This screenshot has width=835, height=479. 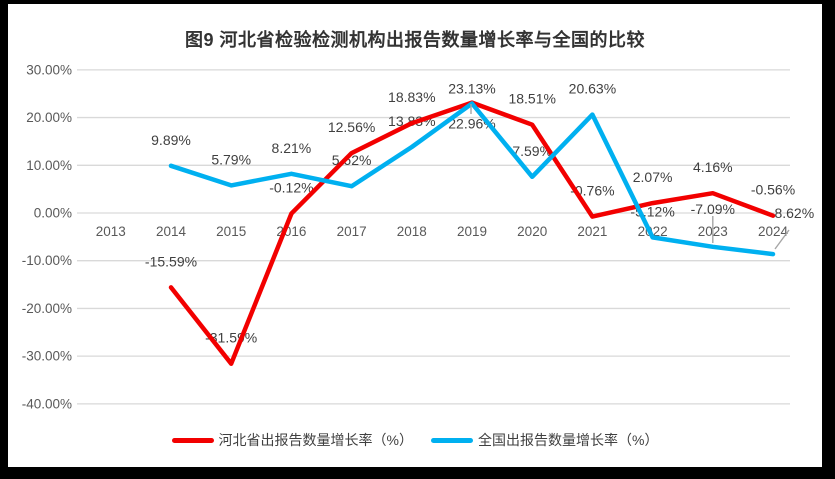 What do you see at coordinates (415, 440) in the screenshot?
I see `legend: 河北省出报告数量增长率（%） 全国出报告数量增长率（%）` at bounding box center [415, 440].